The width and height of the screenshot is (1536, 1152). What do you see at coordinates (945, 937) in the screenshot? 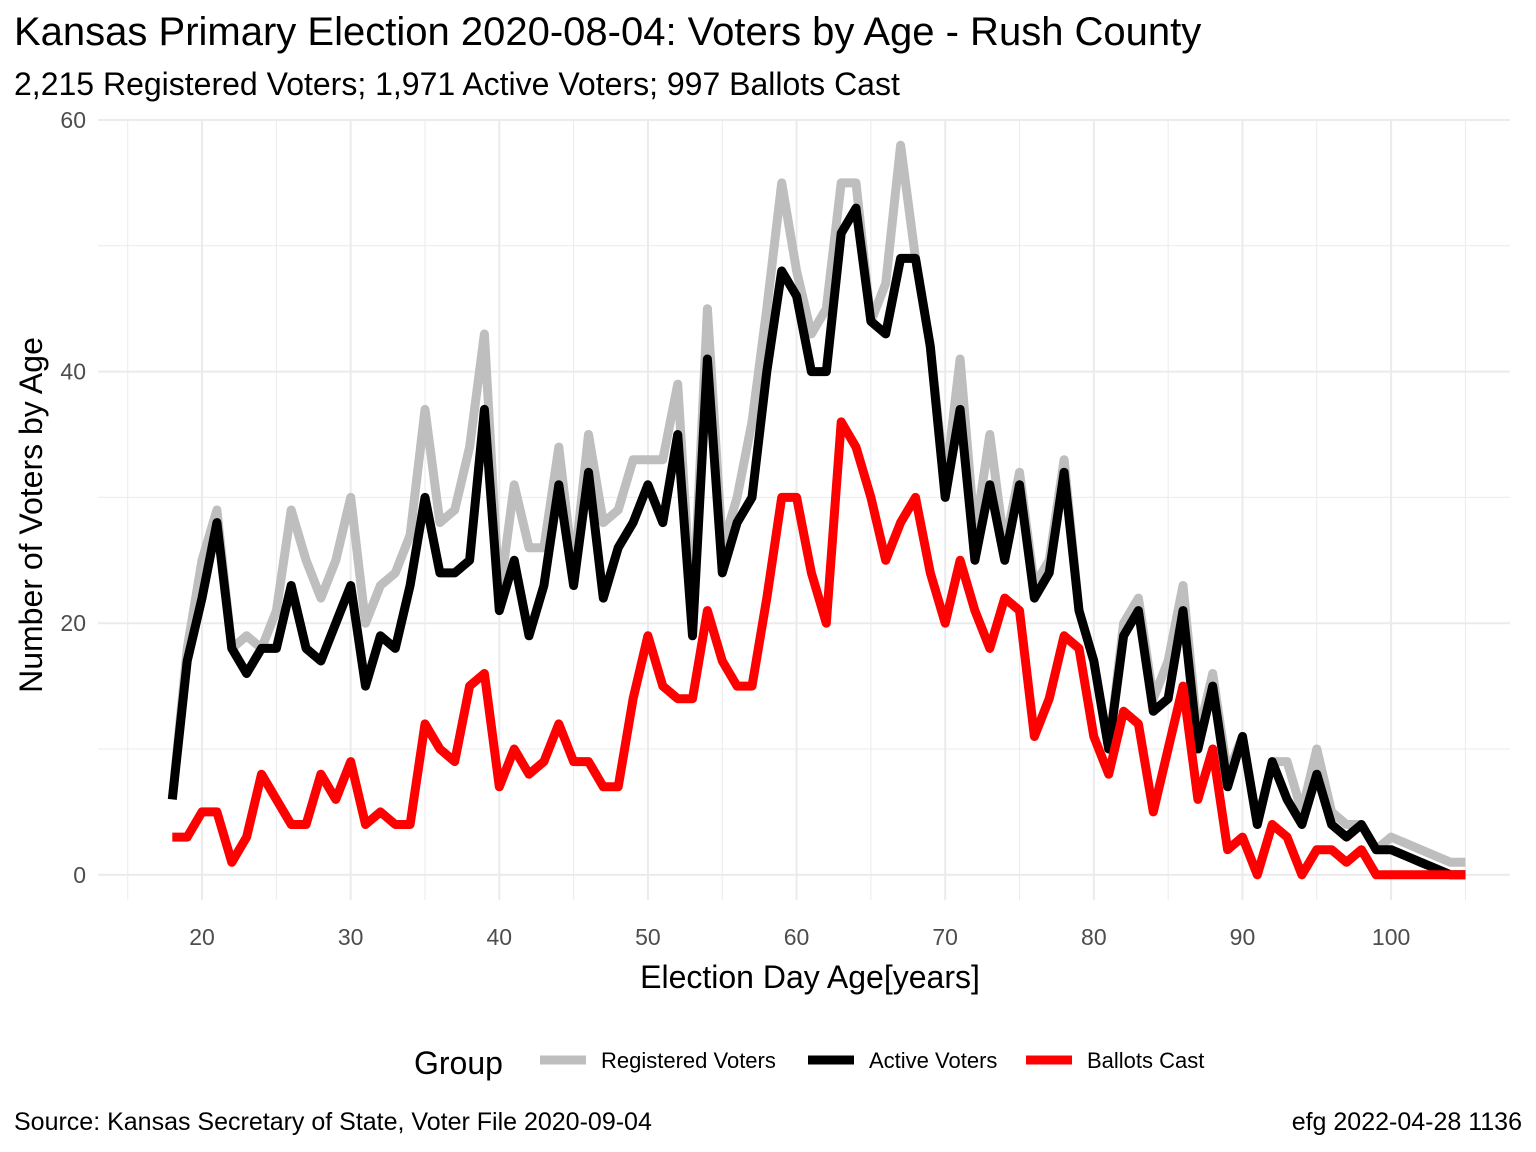
I see `x-tick-label: 70` at bounding box center [945, 937].